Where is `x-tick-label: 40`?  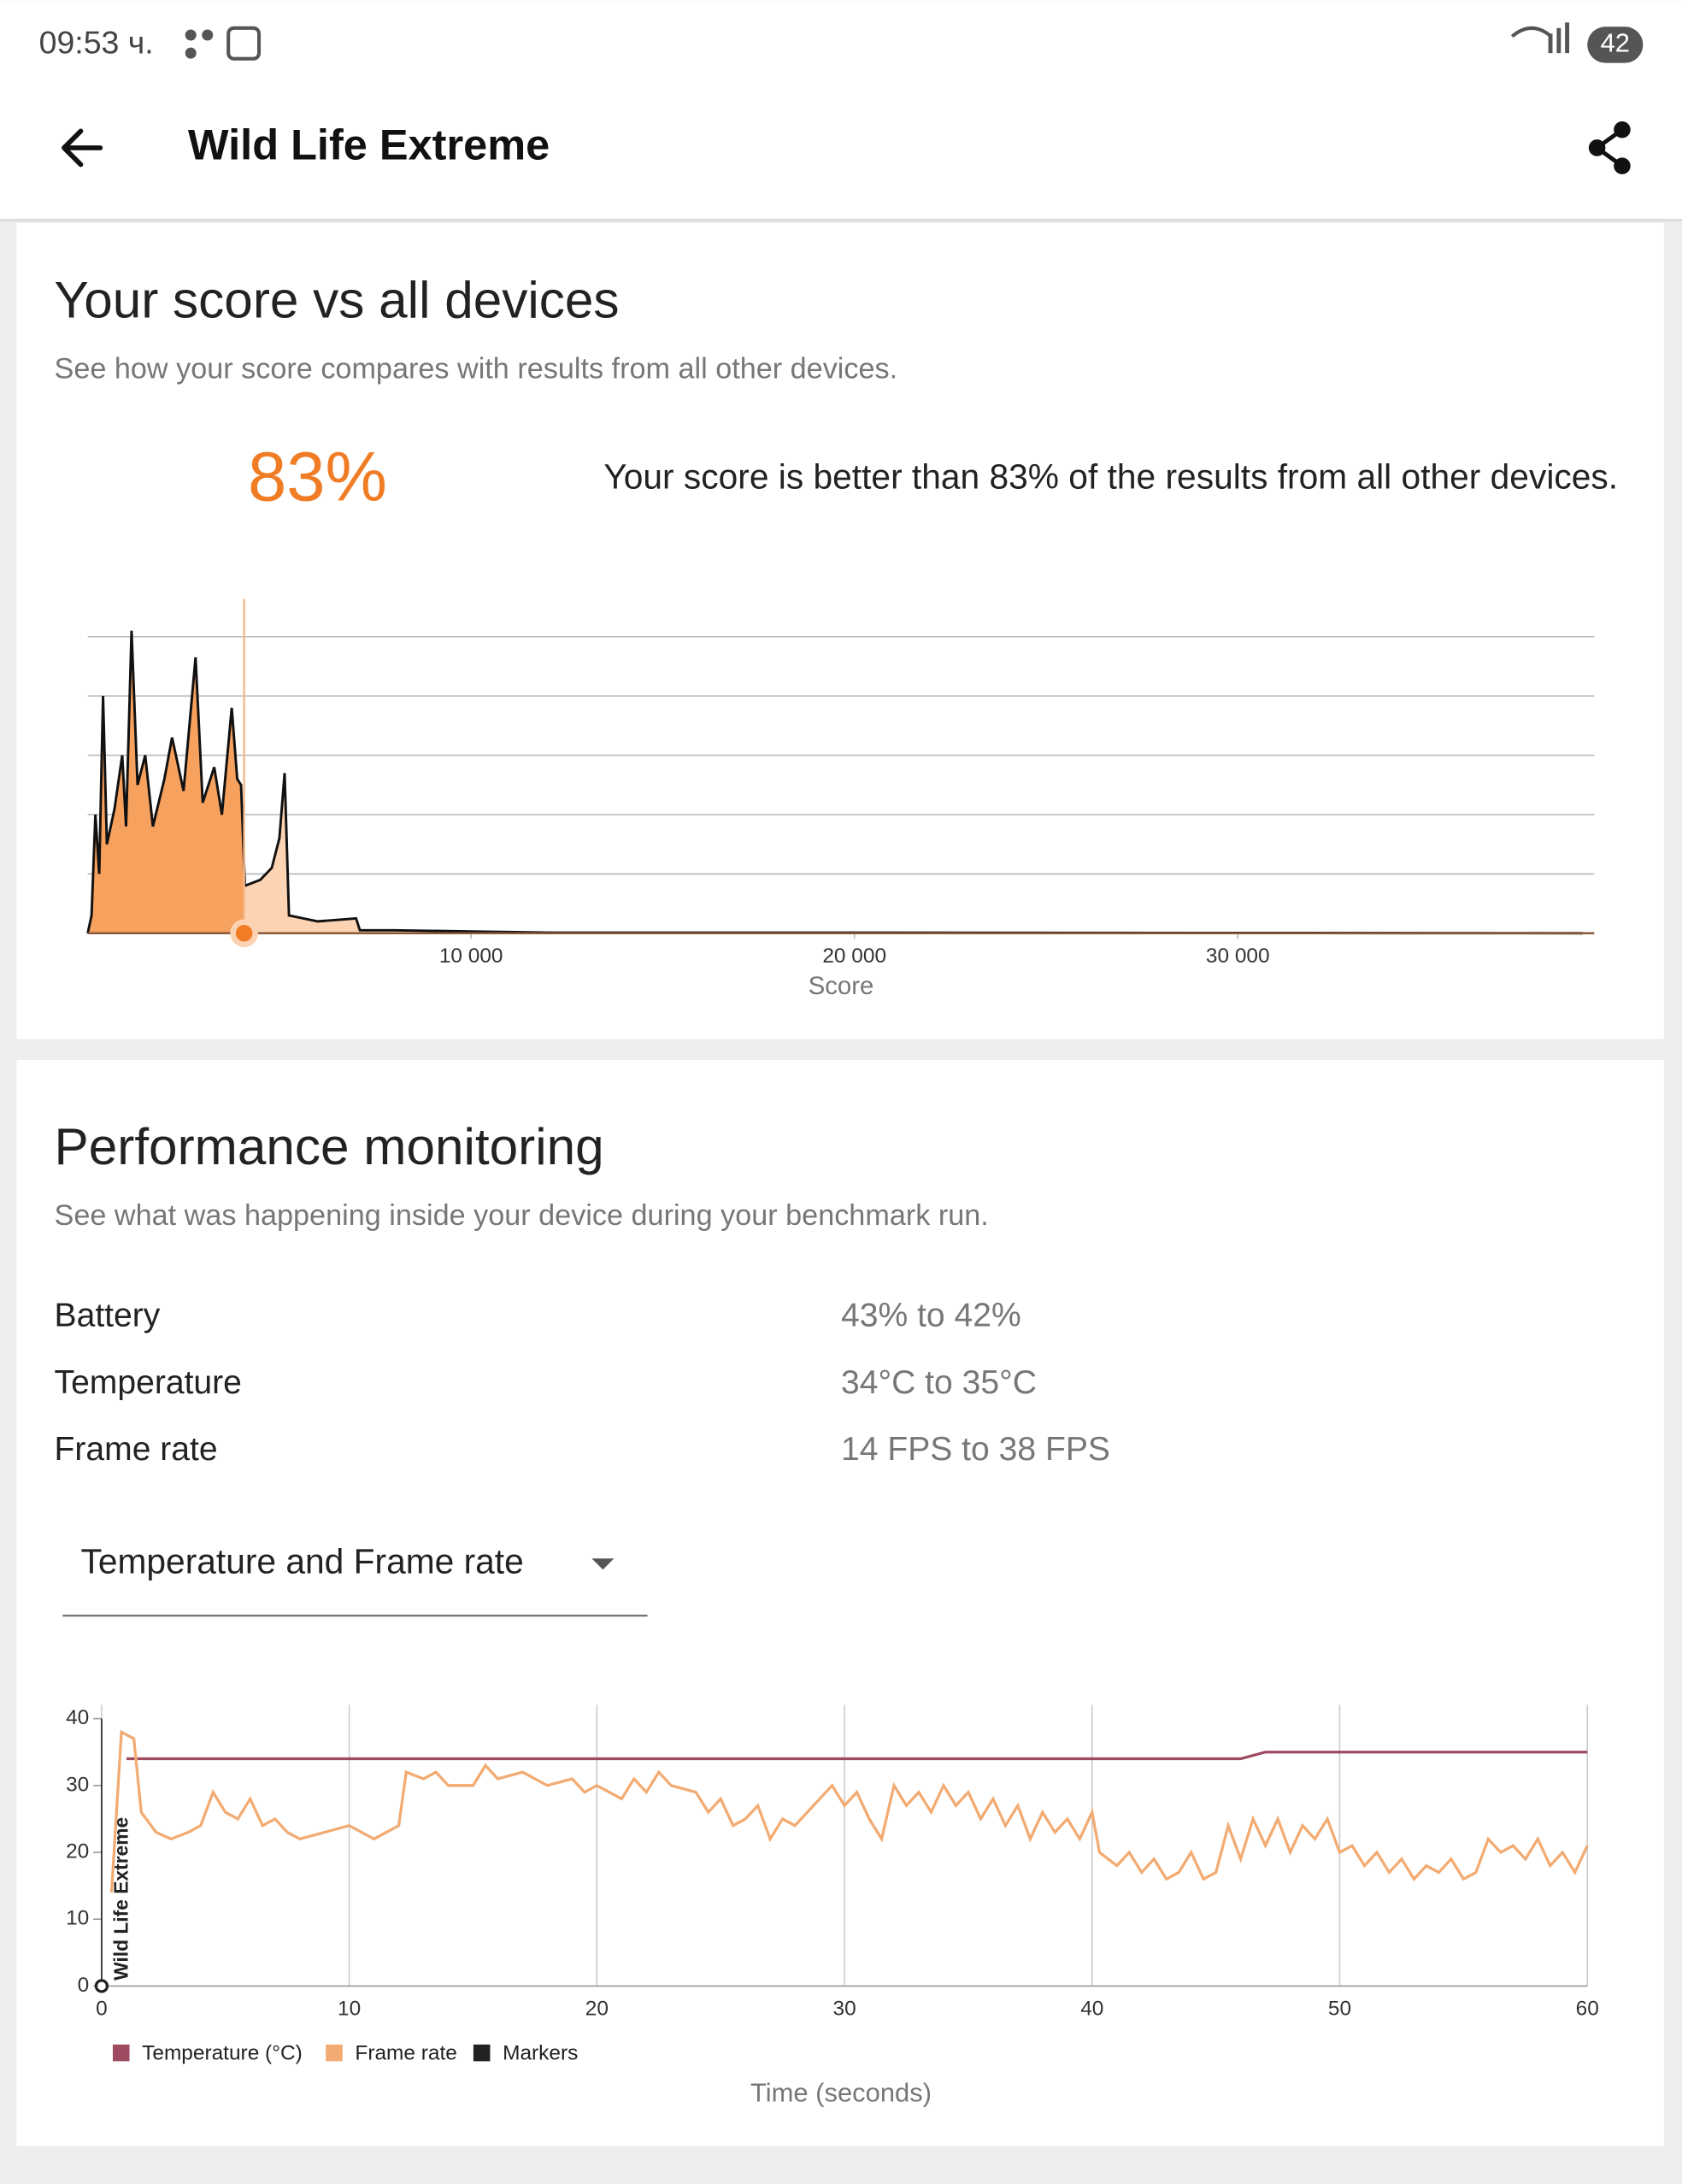 x-tick-label: 40 is located at coordinates (1091, 2010).